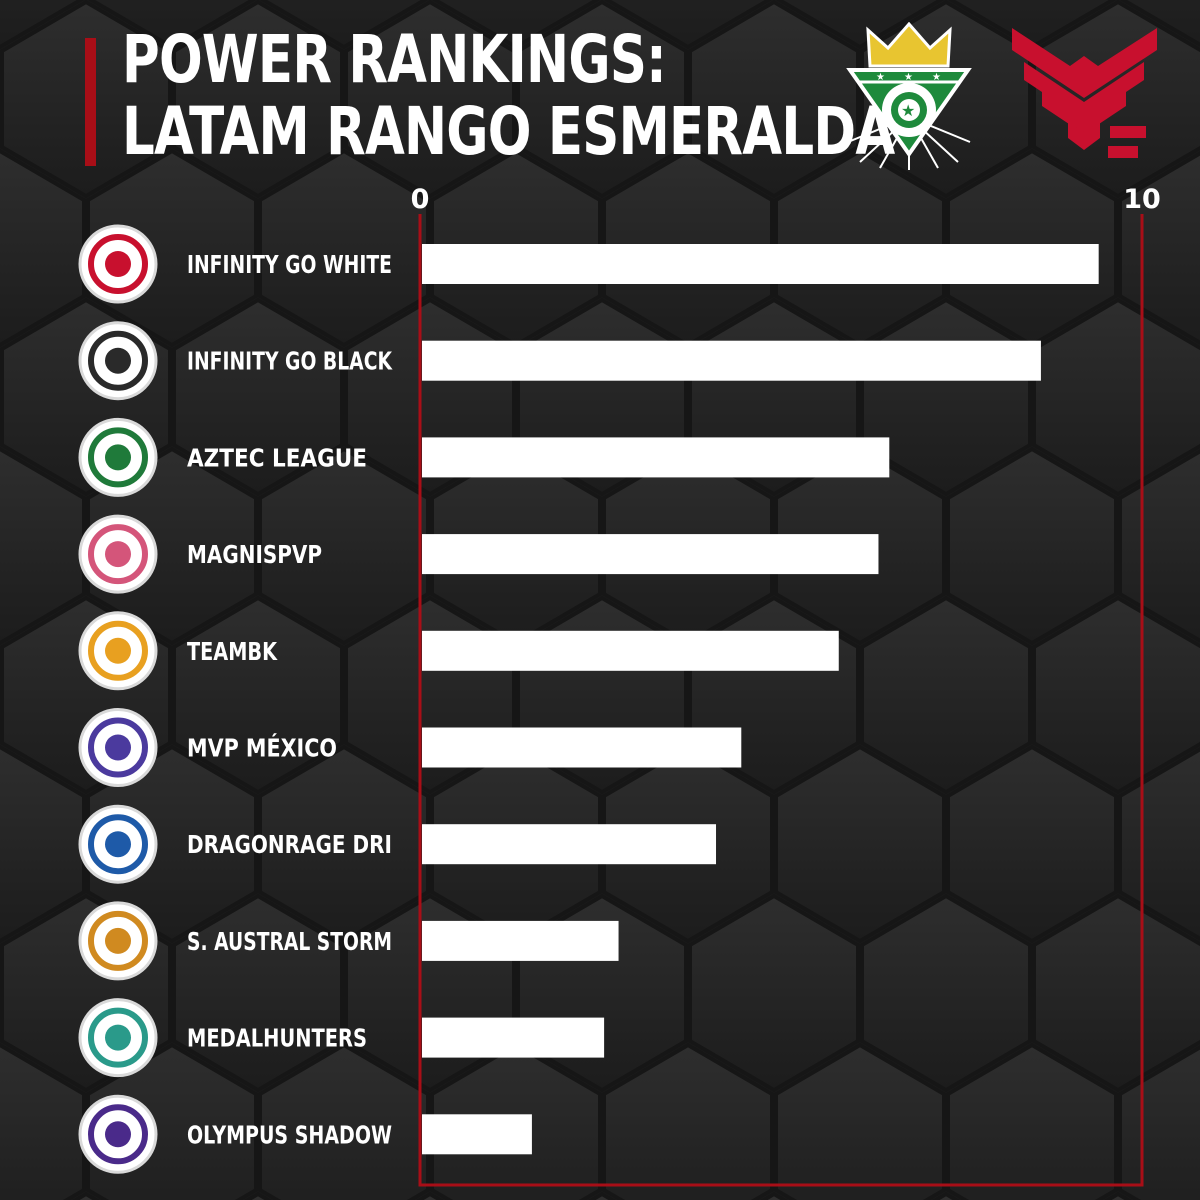 Image resolution: width=1200 pixels, height=1200 pixels. Describe the element at coordinates (118, 457) in the screenshot. I see `aztec-league-logo-icon` at that location.